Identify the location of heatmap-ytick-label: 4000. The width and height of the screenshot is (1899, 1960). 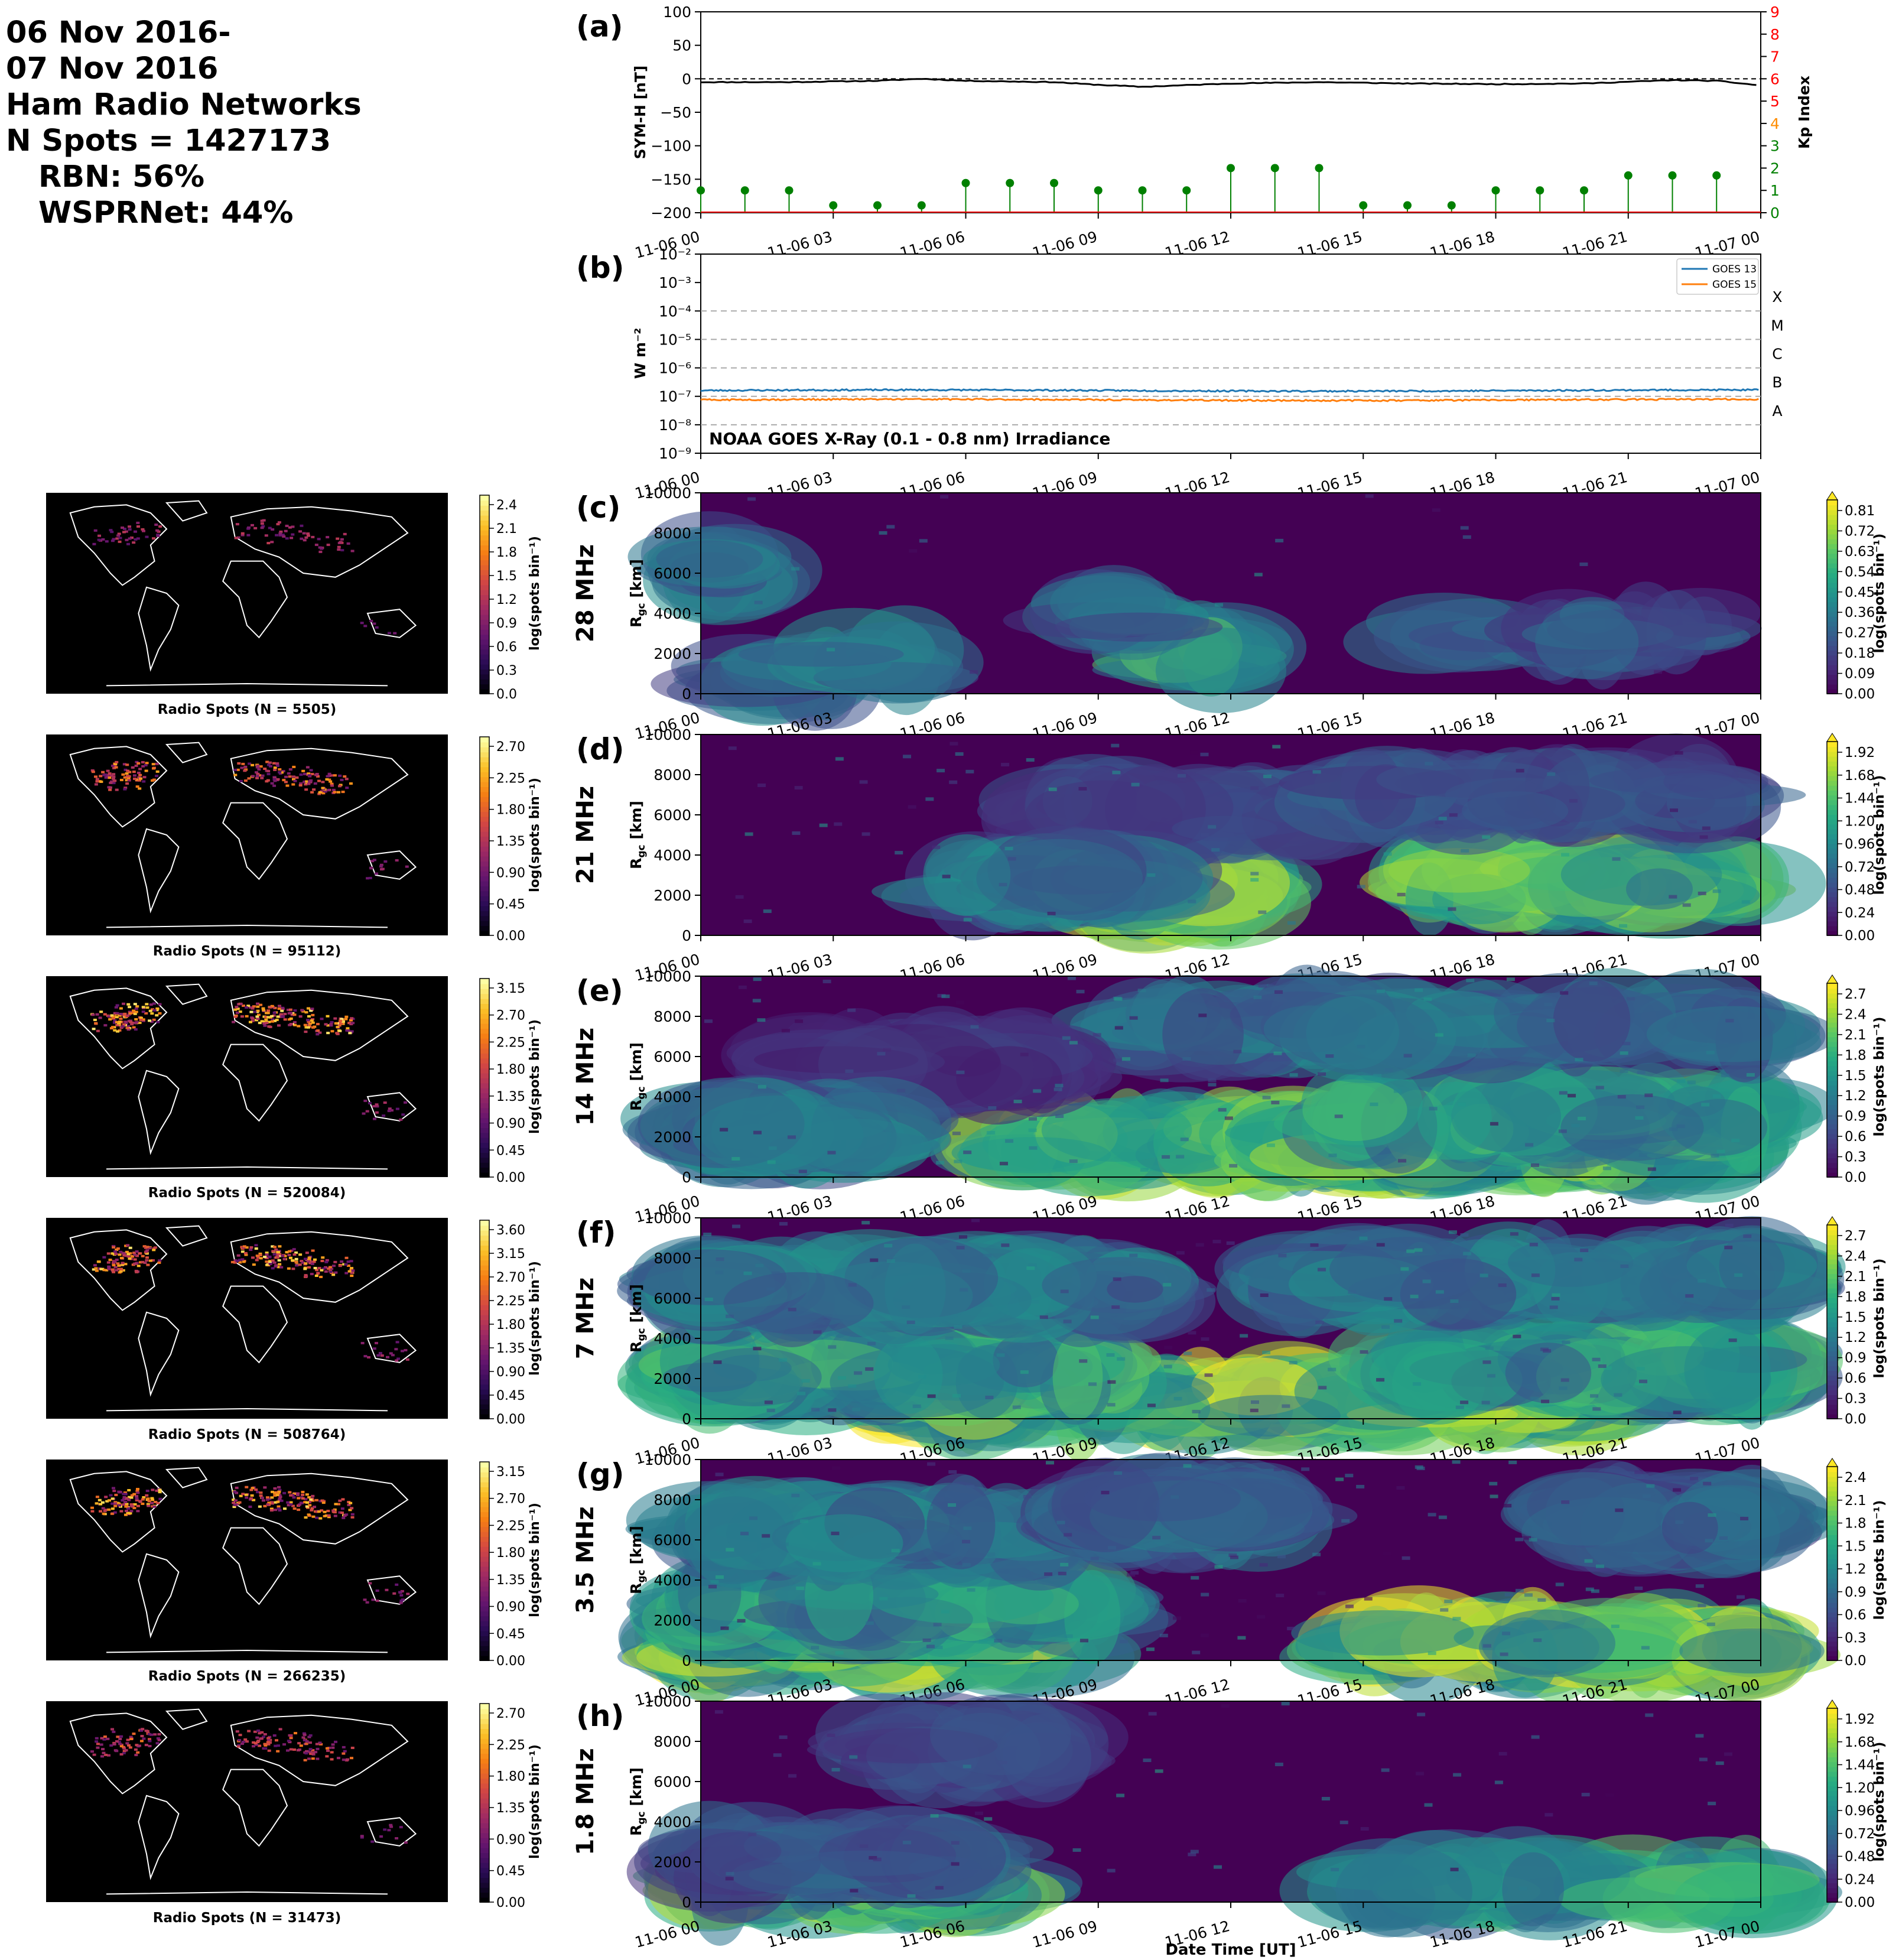
(672, 855).